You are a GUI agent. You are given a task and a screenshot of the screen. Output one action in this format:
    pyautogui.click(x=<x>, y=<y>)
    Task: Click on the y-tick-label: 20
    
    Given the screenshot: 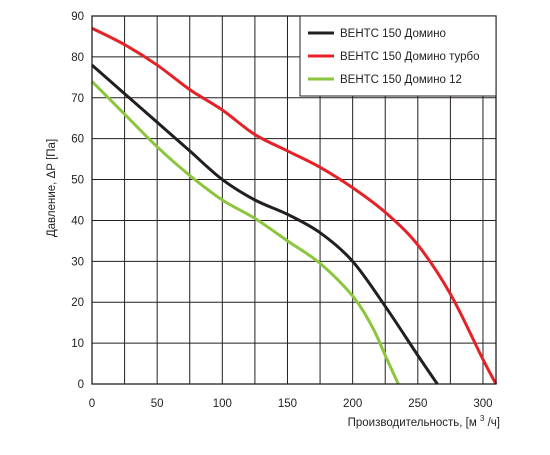 What is the action you would take?
    pyautogui.click(x=77, y=303)
    